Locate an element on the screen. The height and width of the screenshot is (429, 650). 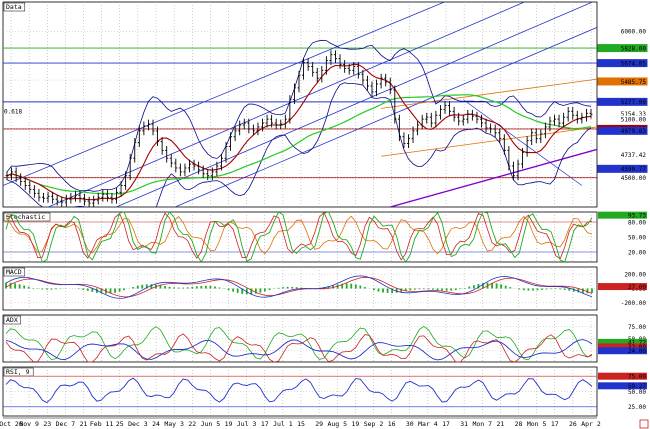
stoch-value-tag-box is located at coordinates (622, 215).